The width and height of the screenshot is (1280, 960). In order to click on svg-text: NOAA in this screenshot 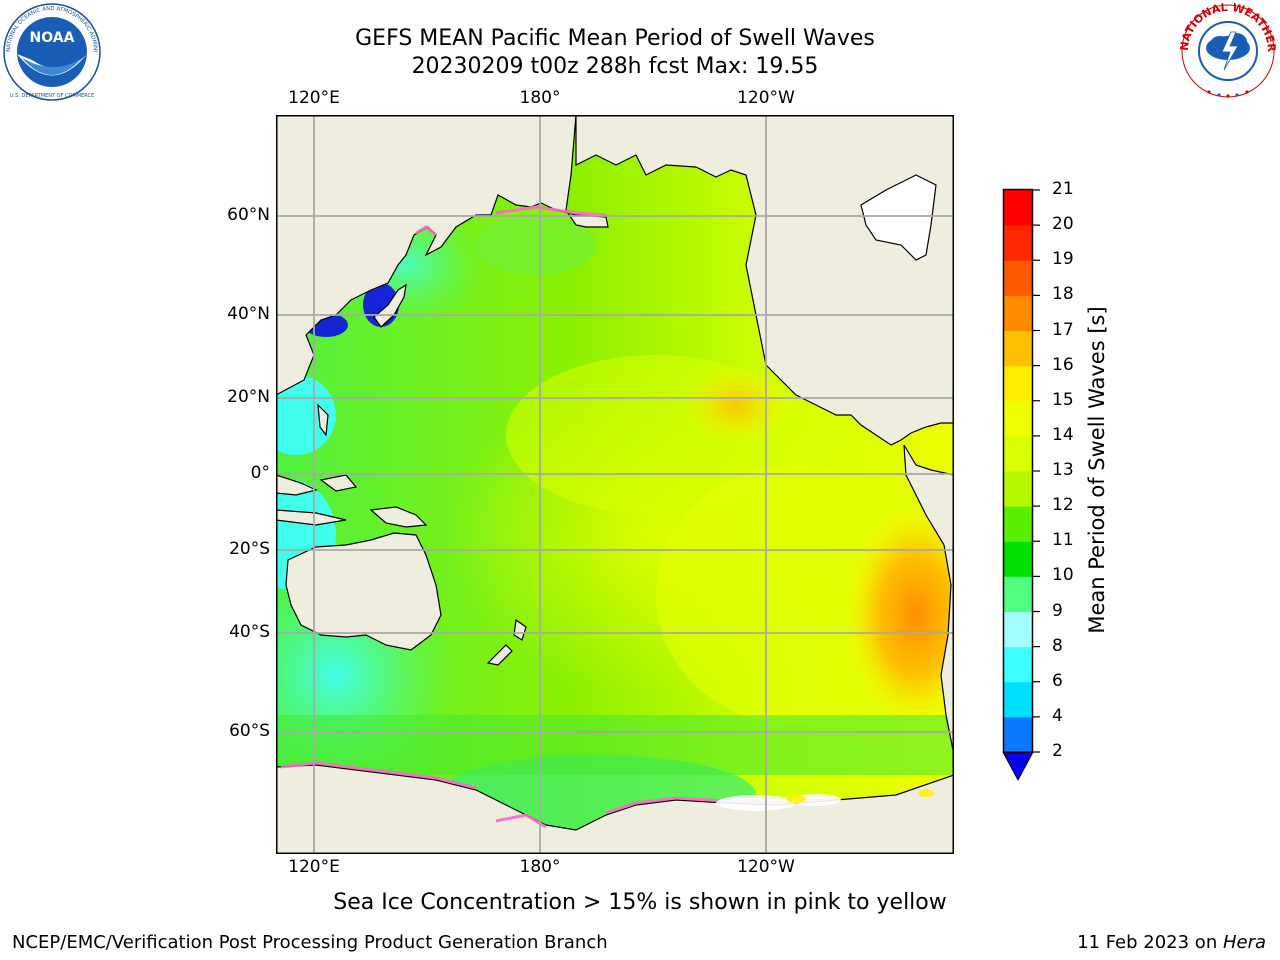, I will do `click(52, 38)`.